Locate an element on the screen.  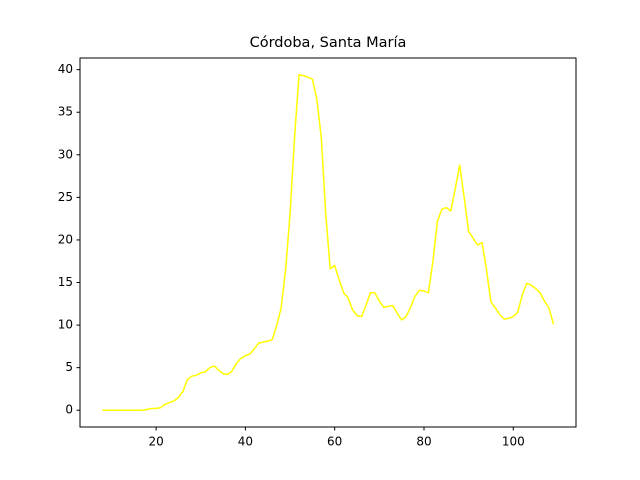
chart-title: Córdoba, Santa María is located at coordinates (328, 43).